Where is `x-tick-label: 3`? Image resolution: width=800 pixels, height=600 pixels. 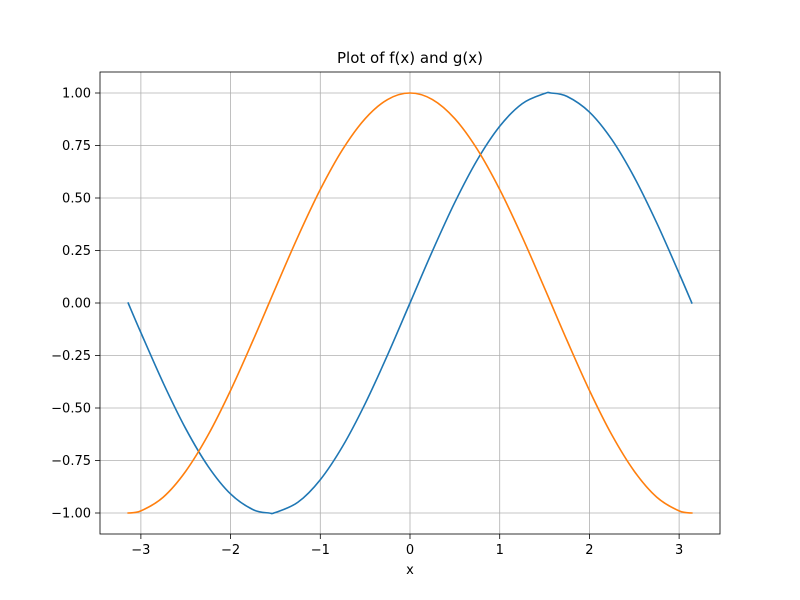 x-tick-label: 3 is located at coordinates (679, 550).